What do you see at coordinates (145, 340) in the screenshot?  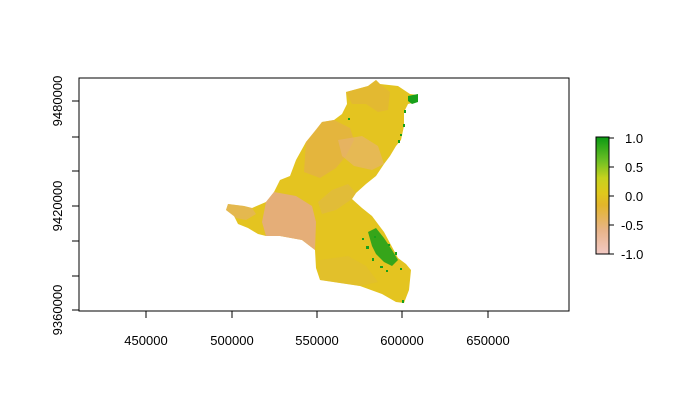 I see `x-tick-label: 450000` at bounding box center [145, 340].